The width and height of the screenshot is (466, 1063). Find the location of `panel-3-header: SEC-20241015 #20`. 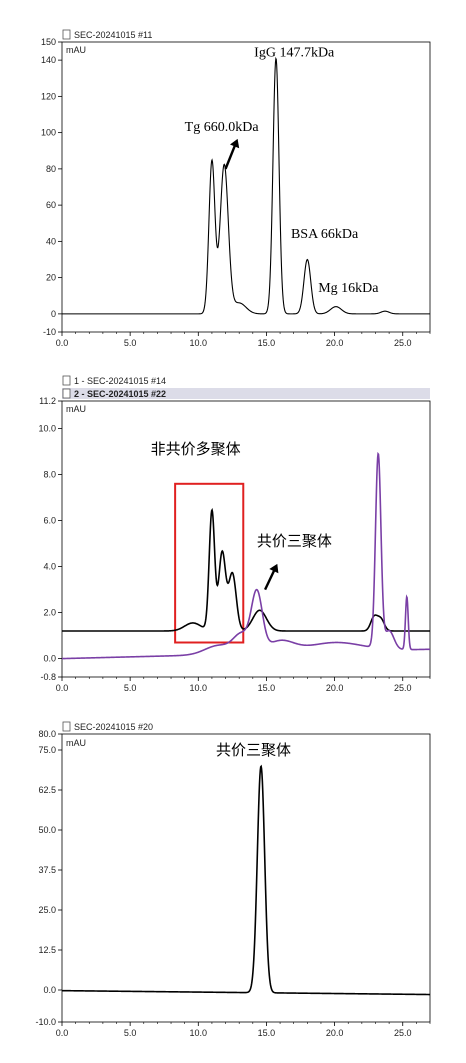

panel-3-header: SEC-20241015 #20 is located at coordinates (113, 727).